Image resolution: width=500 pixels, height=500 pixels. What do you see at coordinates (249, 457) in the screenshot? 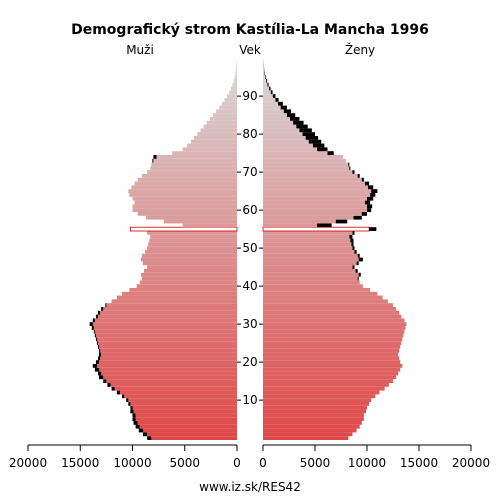
I see `x-axes: 20000 15000 10000 5000 0 0 5000 10000 15000 20000` at bounding box center [249, 457].